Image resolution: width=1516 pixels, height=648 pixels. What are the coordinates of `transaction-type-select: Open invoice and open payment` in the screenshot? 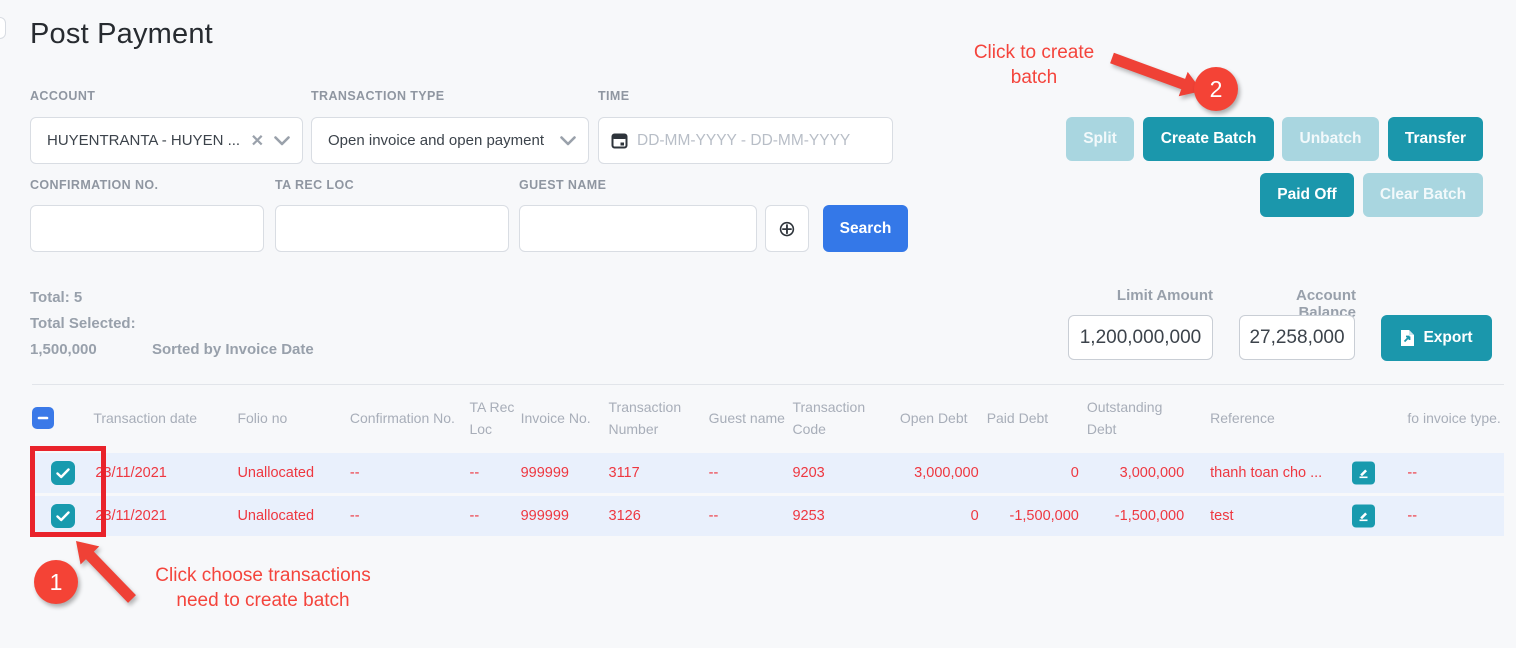 It's located at (450, 140).